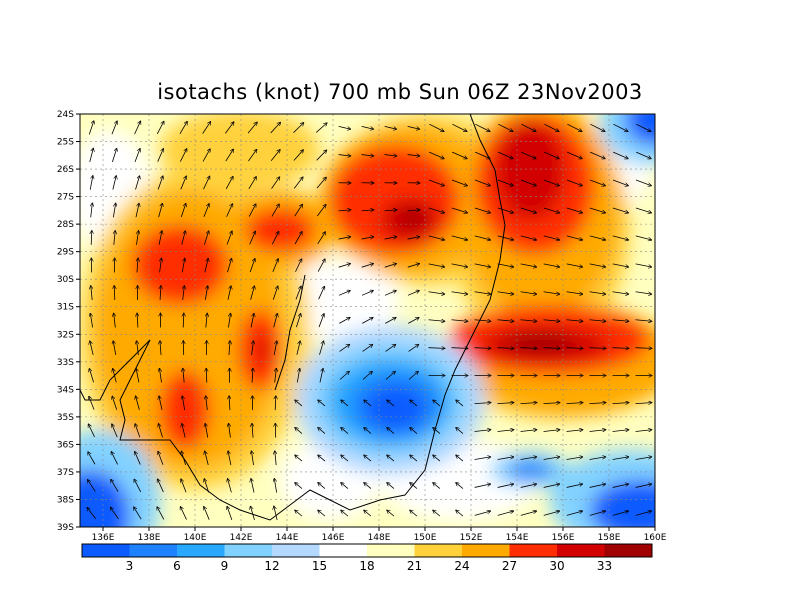  What do you see at coordinates (319, 566) in the screenshot?
I see `colorbar-label: 15` at bounding box center [319, 566].